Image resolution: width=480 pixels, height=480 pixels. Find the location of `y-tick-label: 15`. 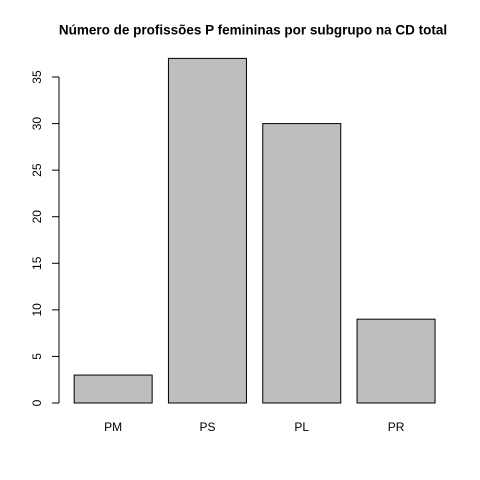

y-tick-label: 15 is located at coordinates (37, 263).